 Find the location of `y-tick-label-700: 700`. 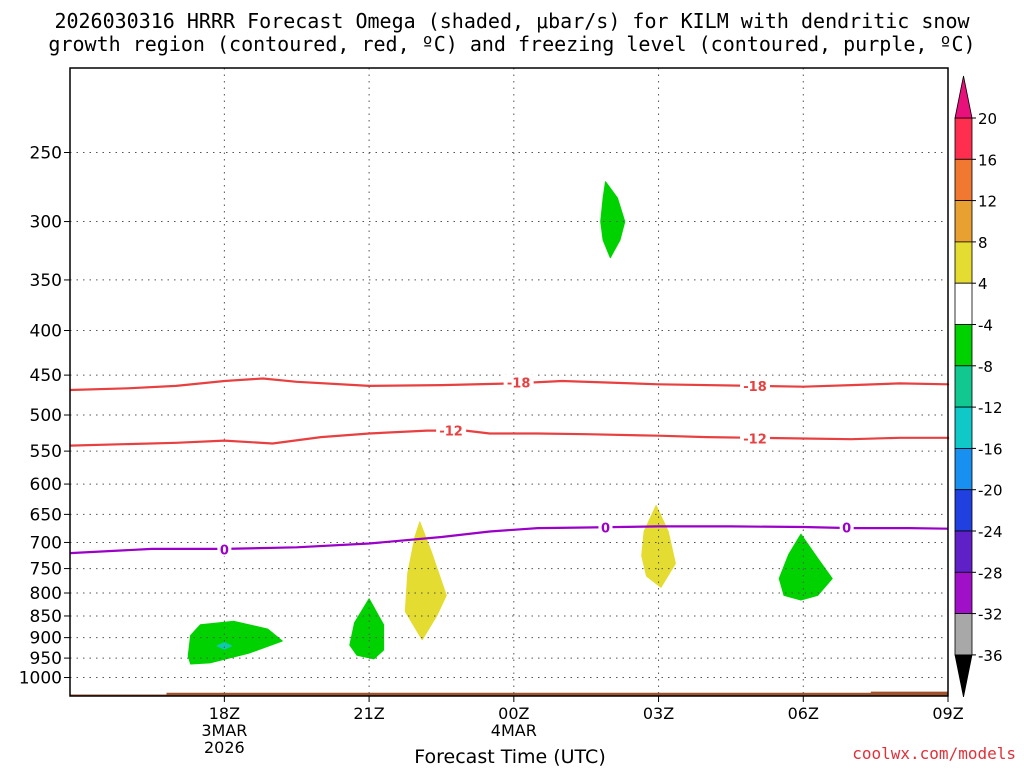

y-tick-label-700: 700 is located at coordinates (46, 543).